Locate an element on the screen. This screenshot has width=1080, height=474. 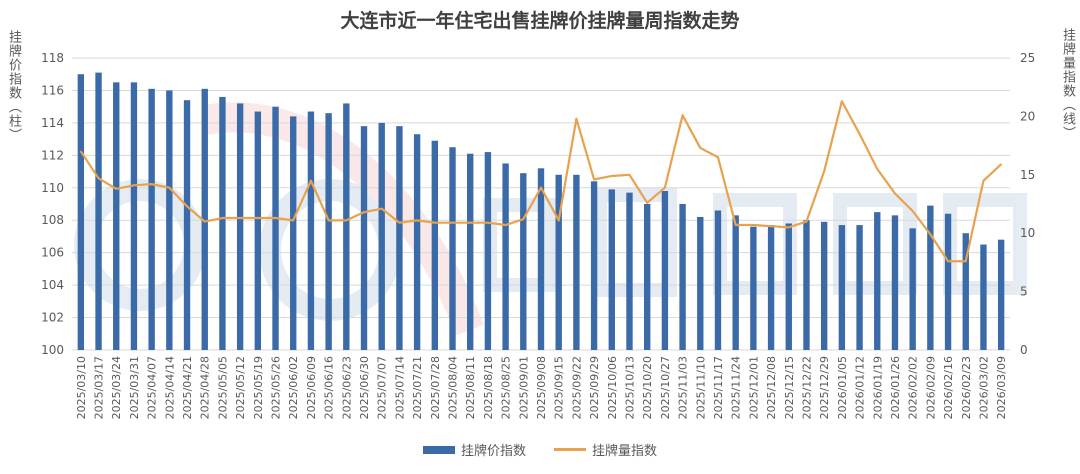
y-left-tick-label: 112 is located at coordinates (52, 155).